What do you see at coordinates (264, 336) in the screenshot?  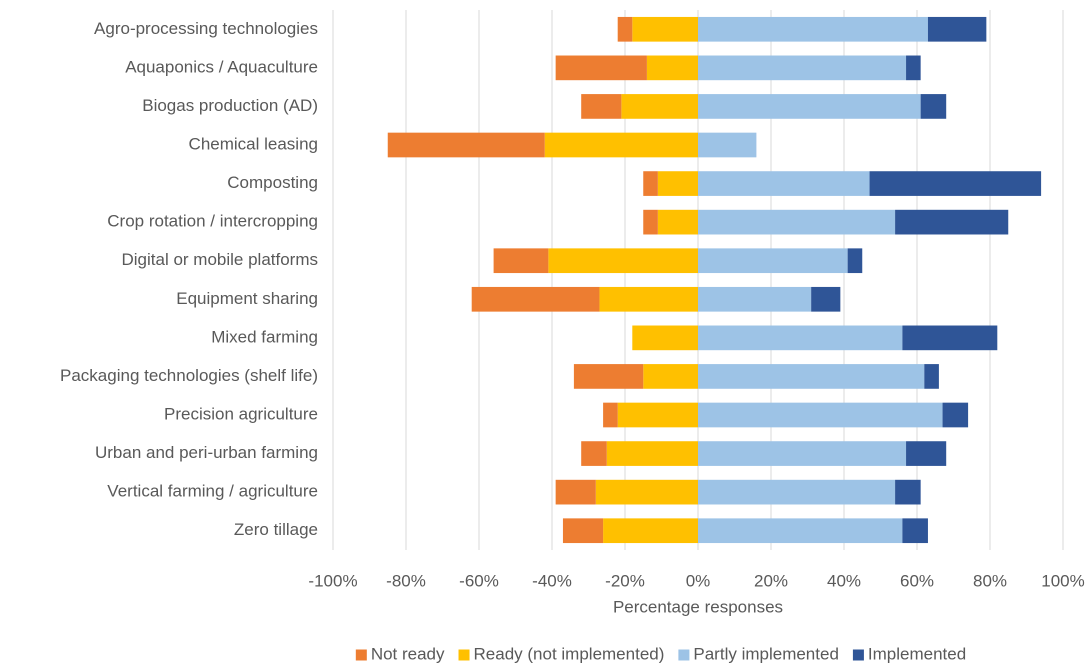 I see `y-tick-label: Mixed farming` at bounding box center [264, 336].